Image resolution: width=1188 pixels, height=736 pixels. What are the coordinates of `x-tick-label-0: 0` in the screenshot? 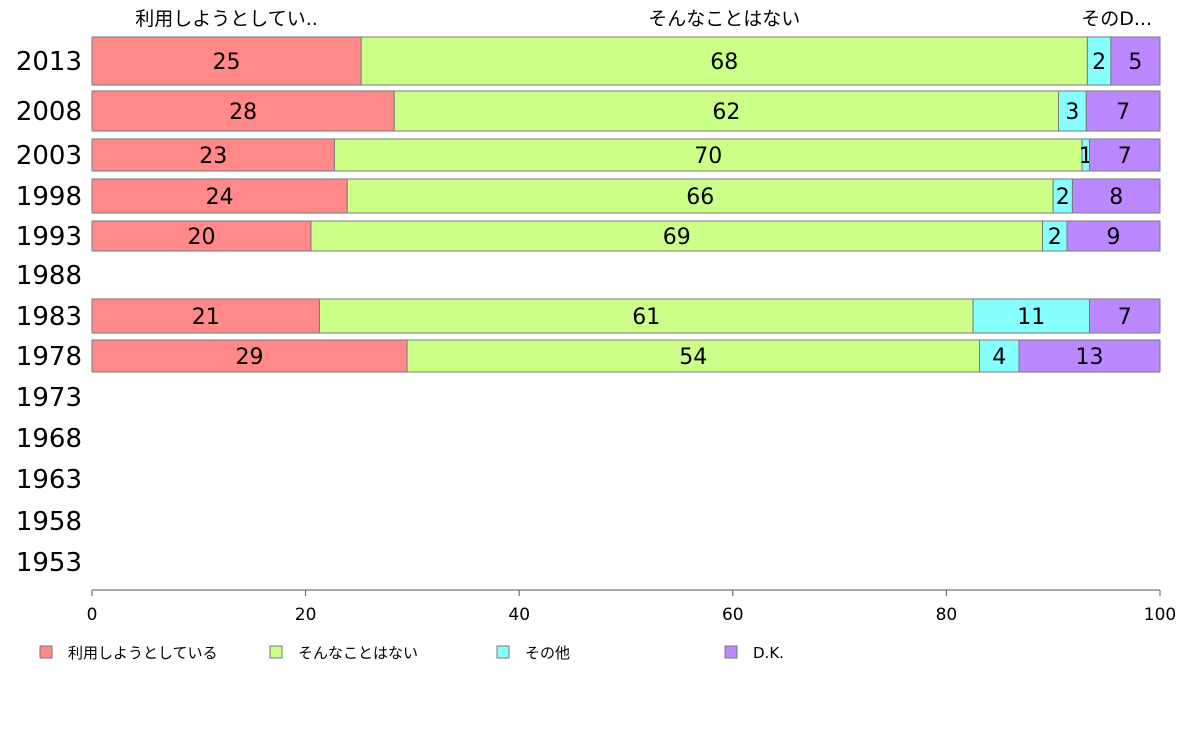 It's located at (92, 615).